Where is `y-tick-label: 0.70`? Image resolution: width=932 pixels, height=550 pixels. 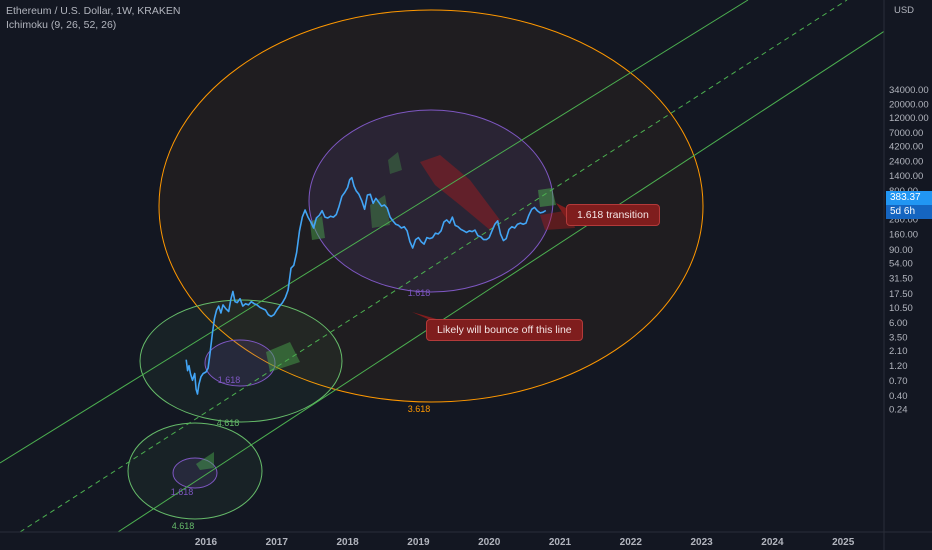
y-tick-label: 0.70 is located at coordinates (898, 381).